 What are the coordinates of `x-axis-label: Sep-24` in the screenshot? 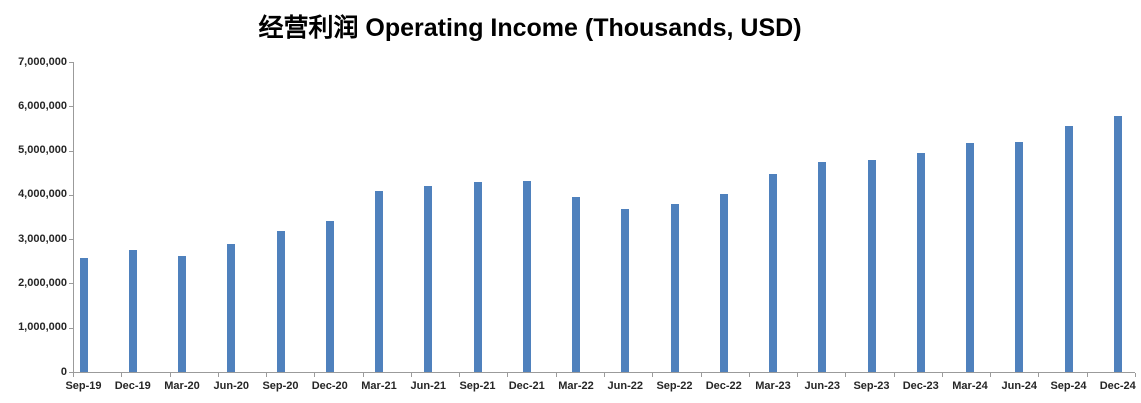 It's located at (1068, 386).